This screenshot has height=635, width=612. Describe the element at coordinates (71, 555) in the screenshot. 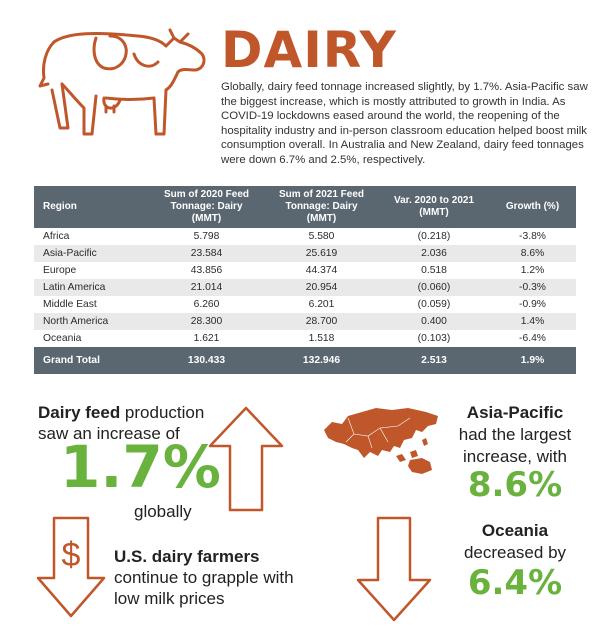

I see `dollar-sign-icon: $` at that location.